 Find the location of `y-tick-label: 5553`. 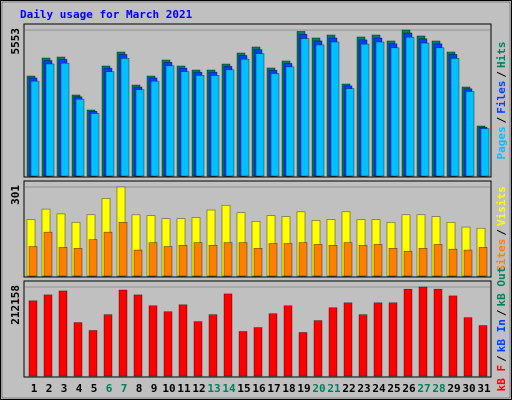

y-tick-label: 5553 is located at coordinates (15, 41).